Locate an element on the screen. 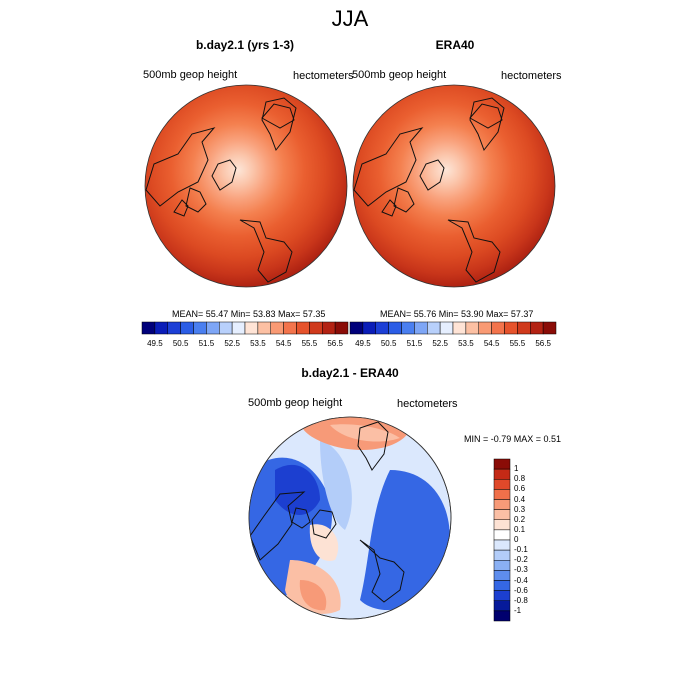 The image size is (700, 700). diff-colorbar-label: -0.8 is located at coordinates (521, 600).